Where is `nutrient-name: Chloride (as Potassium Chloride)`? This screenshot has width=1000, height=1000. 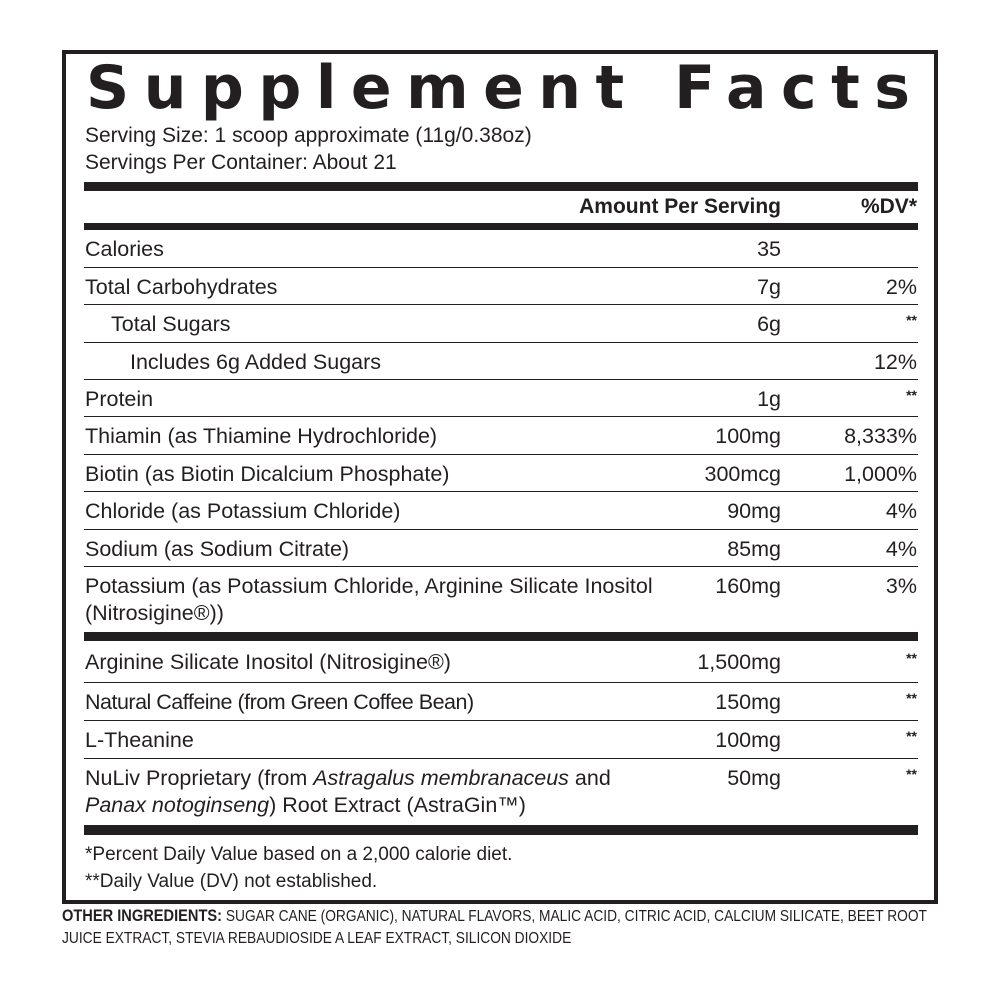
nutrient-name: Chloride (as Potassium Chloride) is located at coordinates (243, 511).